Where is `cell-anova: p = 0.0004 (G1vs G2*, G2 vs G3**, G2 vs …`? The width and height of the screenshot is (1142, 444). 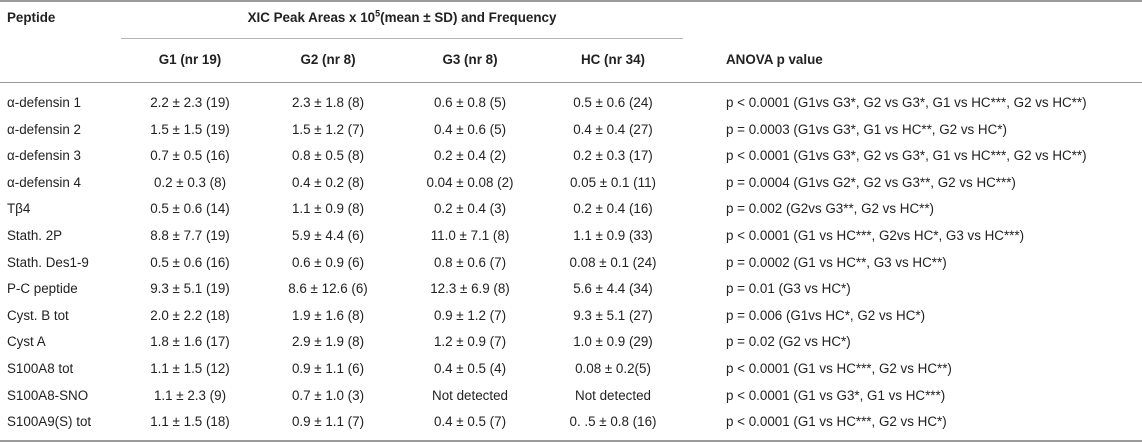
cell-anova: p = 0.0004 (G1vs G2*, G2 vs G3**, G2 vs … is located at coordinates (871, 182).